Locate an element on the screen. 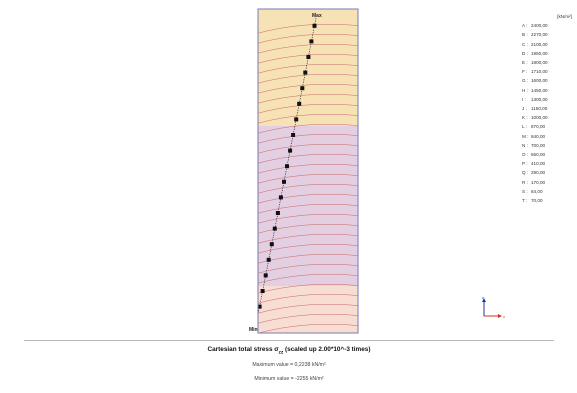  legend-key: D : is located at coordinates (525, 53).